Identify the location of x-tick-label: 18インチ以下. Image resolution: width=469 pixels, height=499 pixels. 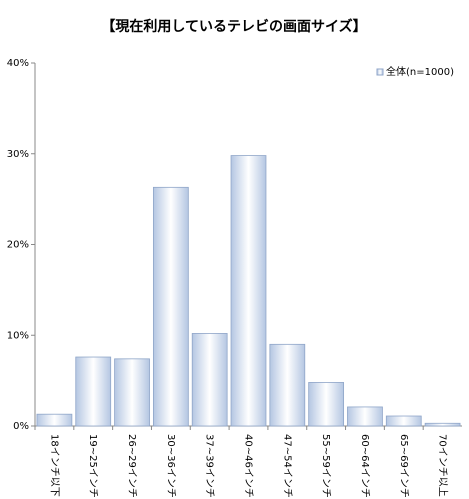
(54, 465).